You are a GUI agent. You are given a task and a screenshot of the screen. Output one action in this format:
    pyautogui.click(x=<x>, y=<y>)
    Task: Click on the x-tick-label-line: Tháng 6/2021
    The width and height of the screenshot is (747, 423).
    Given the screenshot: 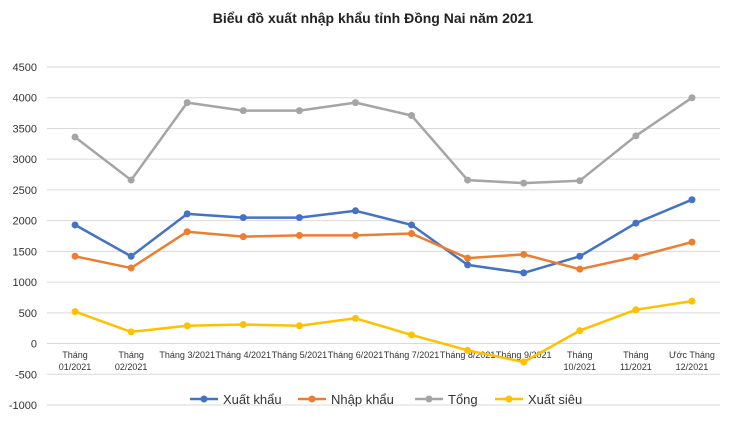 What is the action you would take?
    pyautogui.click(x=356, y=355)
    